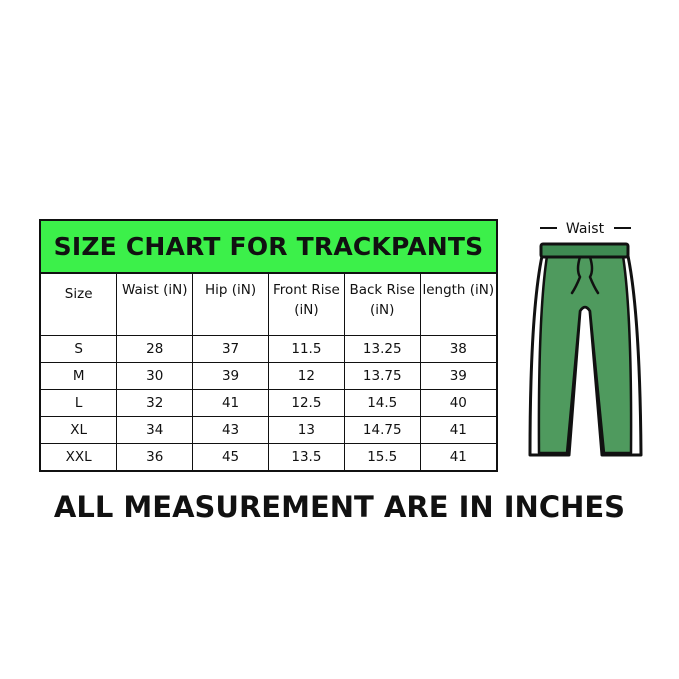 Image resolution: width=679 pixels, height=679 pixels. Describe the element at coordinates (306, 305) in the screenshot. I see `column-header: Front Rise (iN)` at that location.